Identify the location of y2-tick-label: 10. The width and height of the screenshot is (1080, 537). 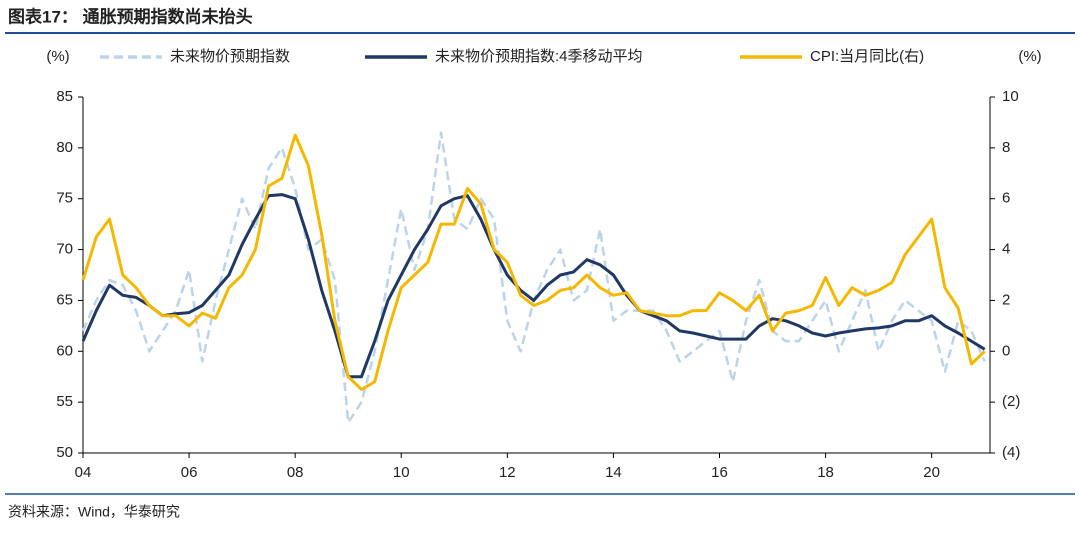
(1010, 96).